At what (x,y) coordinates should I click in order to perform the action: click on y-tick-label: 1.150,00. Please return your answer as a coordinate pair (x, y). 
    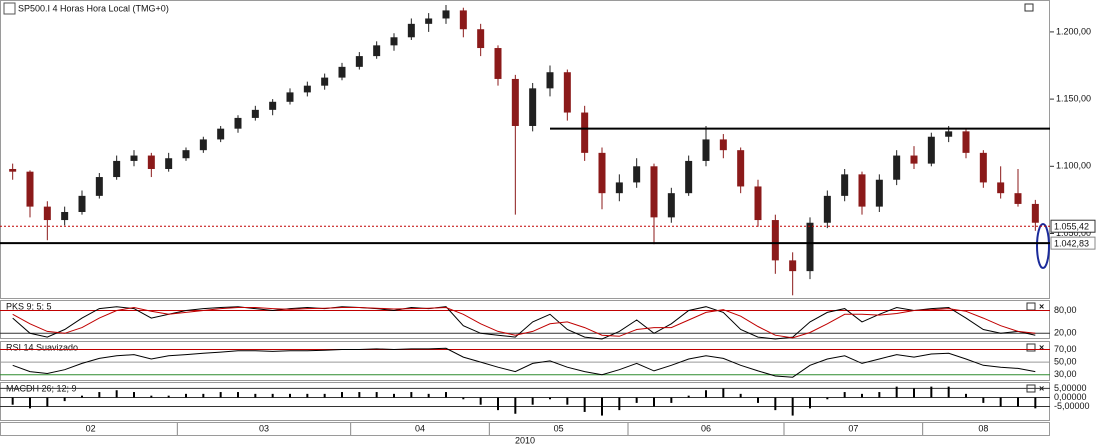
    Looking at the image, I should click on (1073, 98).